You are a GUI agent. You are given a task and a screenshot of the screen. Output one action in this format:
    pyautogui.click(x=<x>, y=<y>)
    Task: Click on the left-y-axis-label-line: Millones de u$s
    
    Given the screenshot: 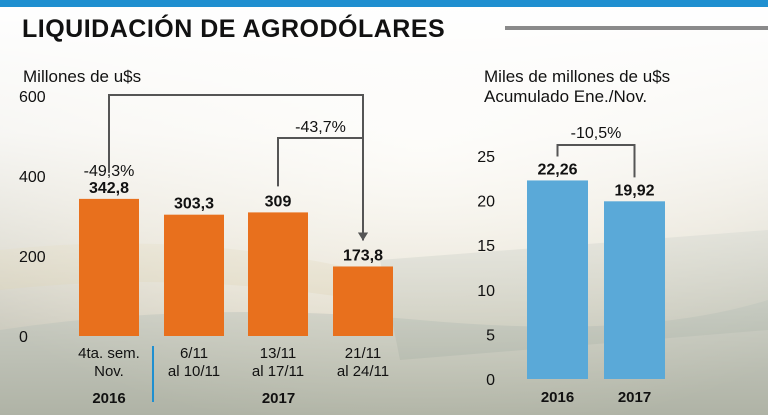 What is the action you would take?
    pyautogui.click(x=82, y=76)
    